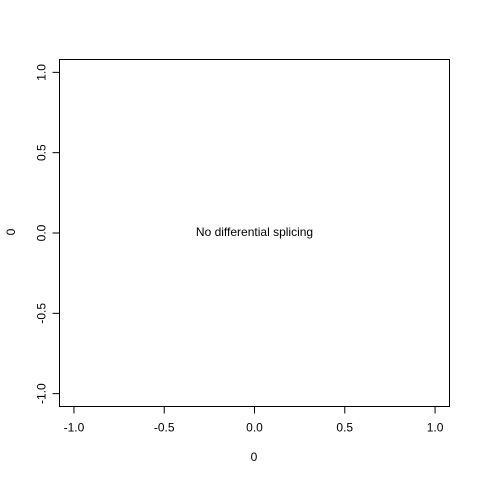 This screenshot has width=480, height=480. What do you see at coordinates (42, 313) in the screenshot?
I see `y-tick-label: -0.5` at bounding box center [42, 313].